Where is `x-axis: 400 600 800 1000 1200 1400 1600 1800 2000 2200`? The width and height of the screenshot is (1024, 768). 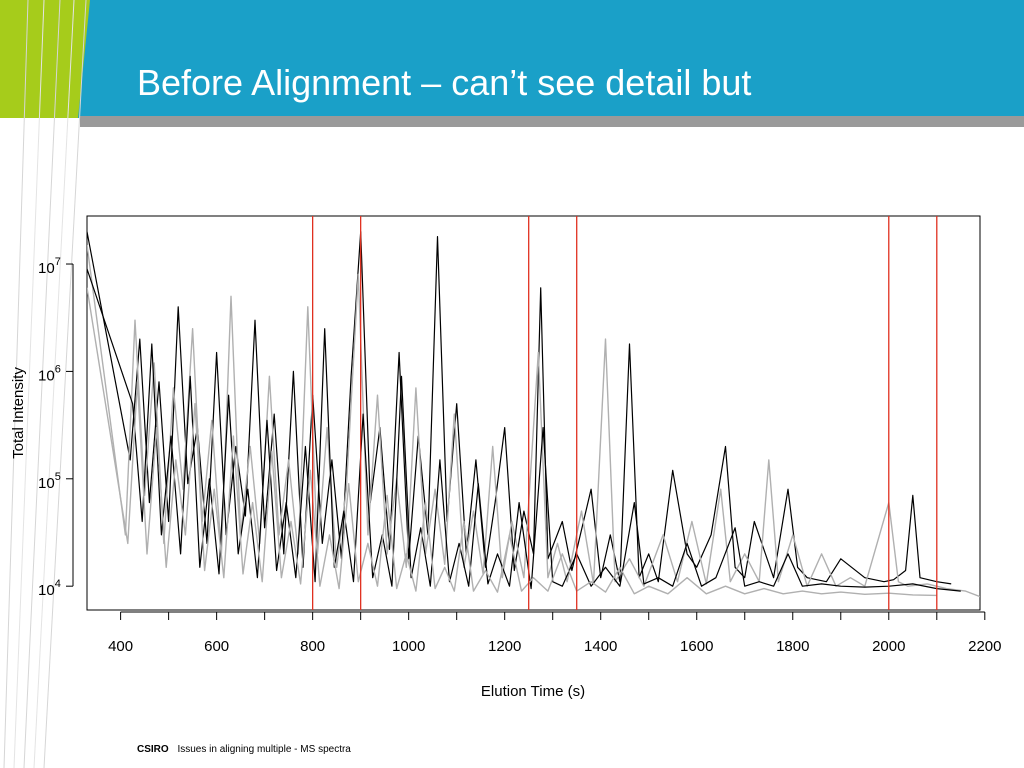
x-axis: 400 600 800 1000 1200 1400 1600 1800 2000 2200 is located at coordinates (554, 633).